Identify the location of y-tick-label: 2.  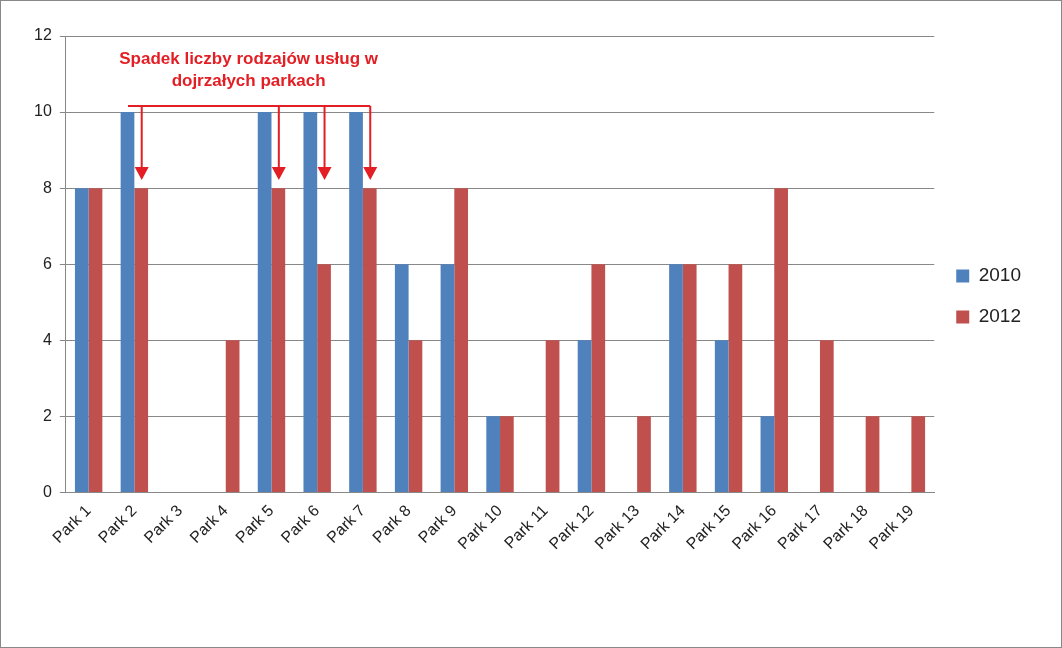
(47, 415).